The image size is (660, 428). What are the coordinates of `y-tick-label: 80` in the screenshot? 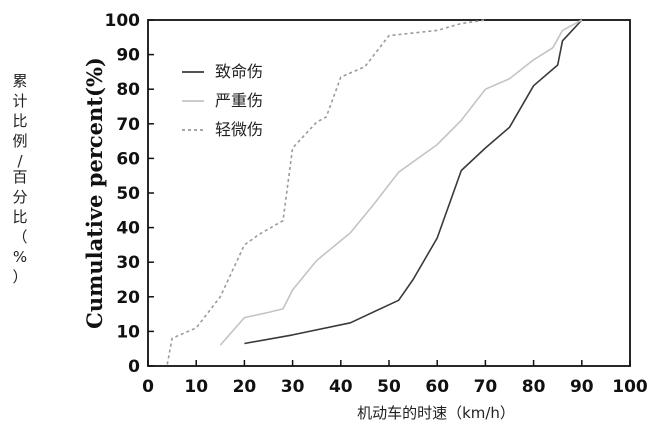 It's located at (128, 90).